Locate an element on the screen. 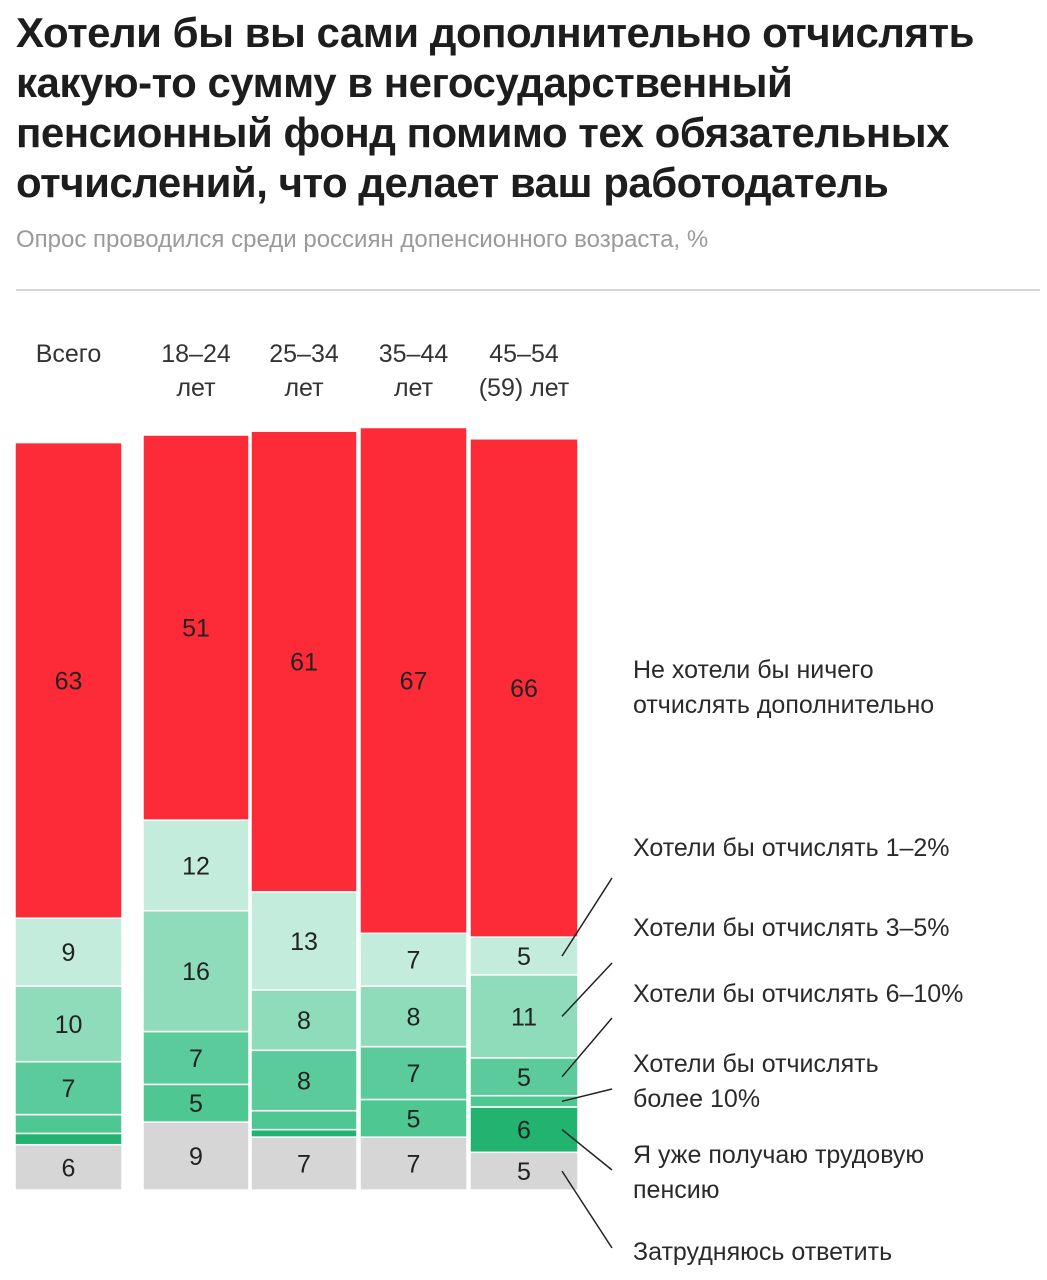  data-label: 63 is located at coordinates (69, 681).